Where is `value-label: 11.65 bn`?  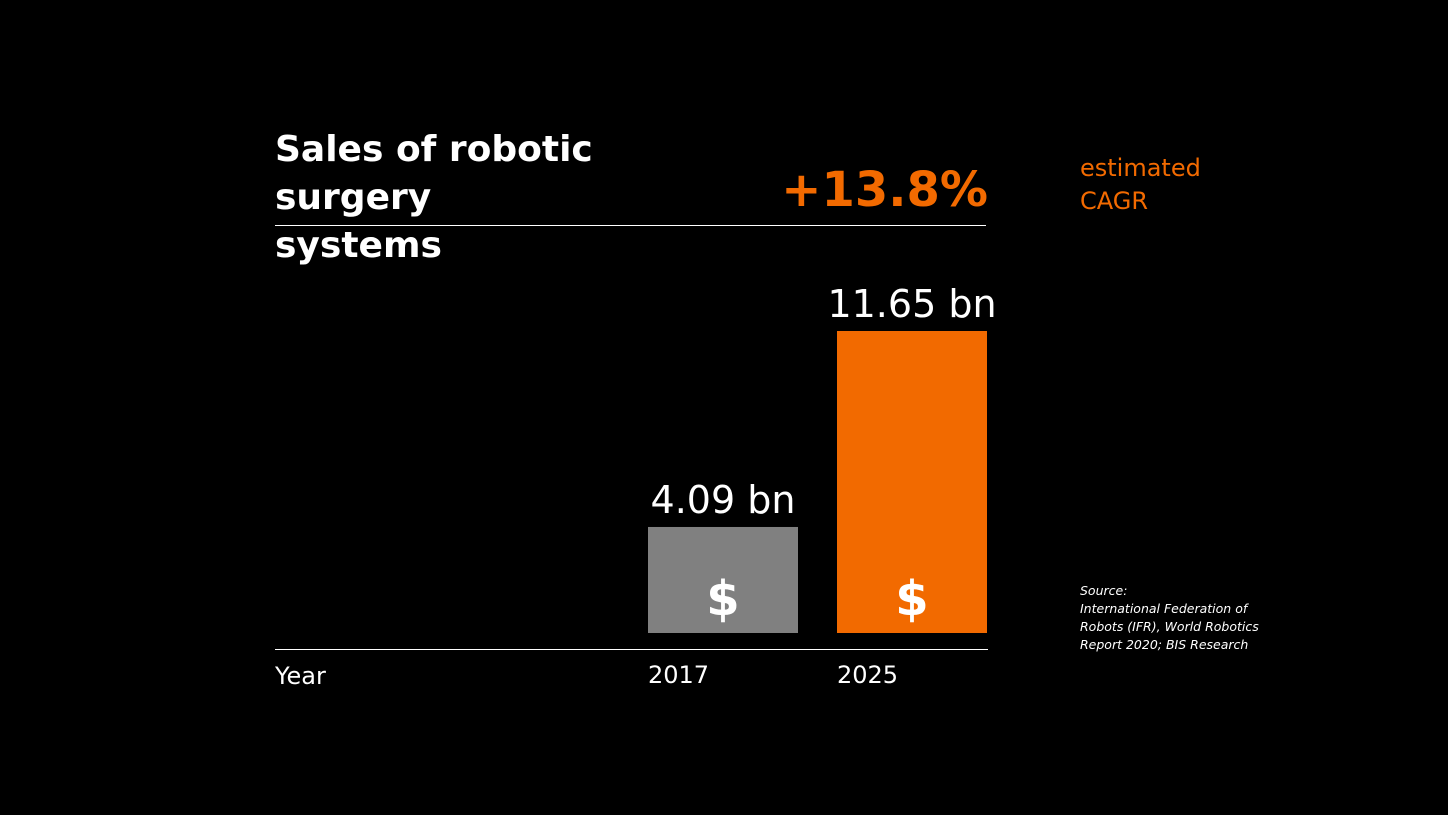 value-label: 11.65 bn is located at coordinates (911, 304).